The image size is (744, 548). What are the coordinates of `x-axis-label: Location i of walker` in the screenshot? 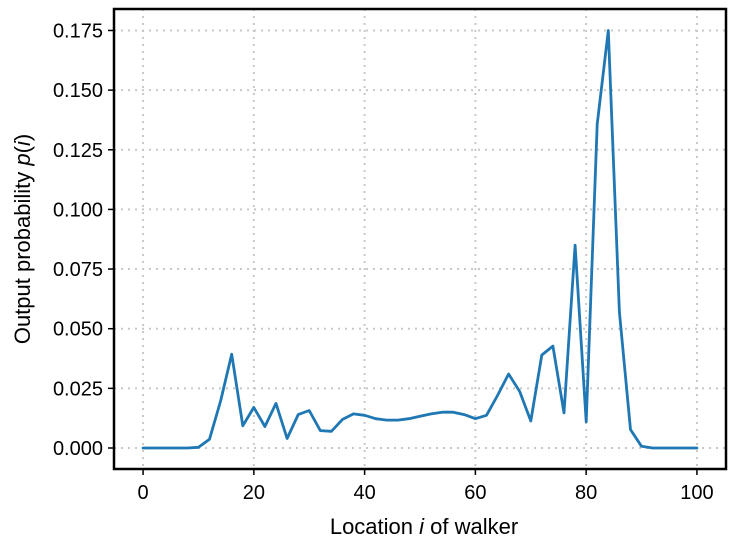 It's located at (424, 526).